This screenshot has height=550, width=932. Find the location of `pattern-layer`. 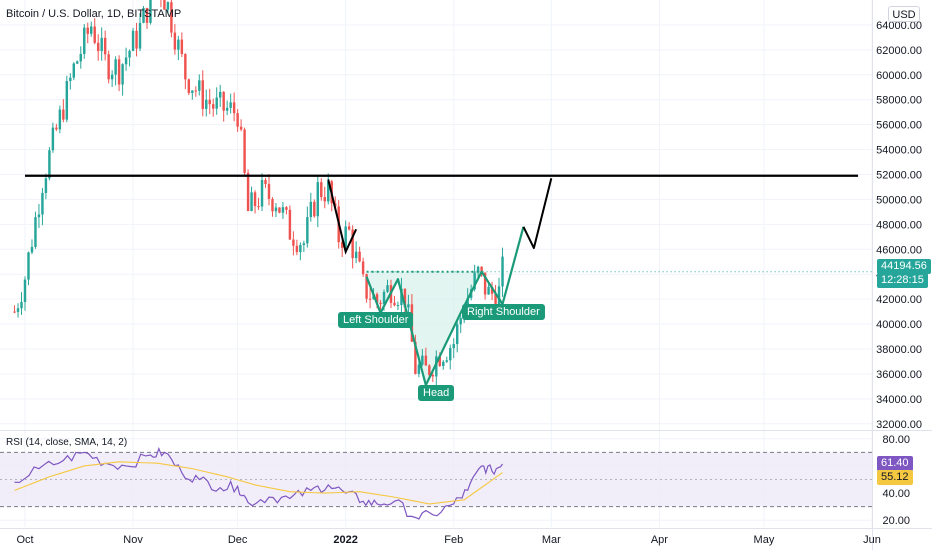

pattern-layer is located at coordinates (424, 328).